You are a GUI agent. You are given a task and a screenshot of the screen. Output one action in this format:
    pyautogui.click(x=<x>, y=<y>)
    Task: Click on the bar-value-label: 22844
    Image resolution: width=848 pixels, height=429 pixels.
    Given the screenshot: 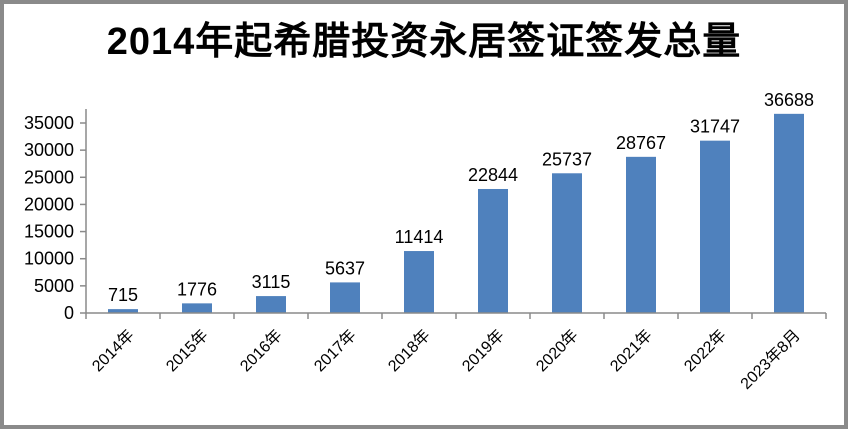 What is the action you would take?
    pyautogui.click(x=493, y=175)
    